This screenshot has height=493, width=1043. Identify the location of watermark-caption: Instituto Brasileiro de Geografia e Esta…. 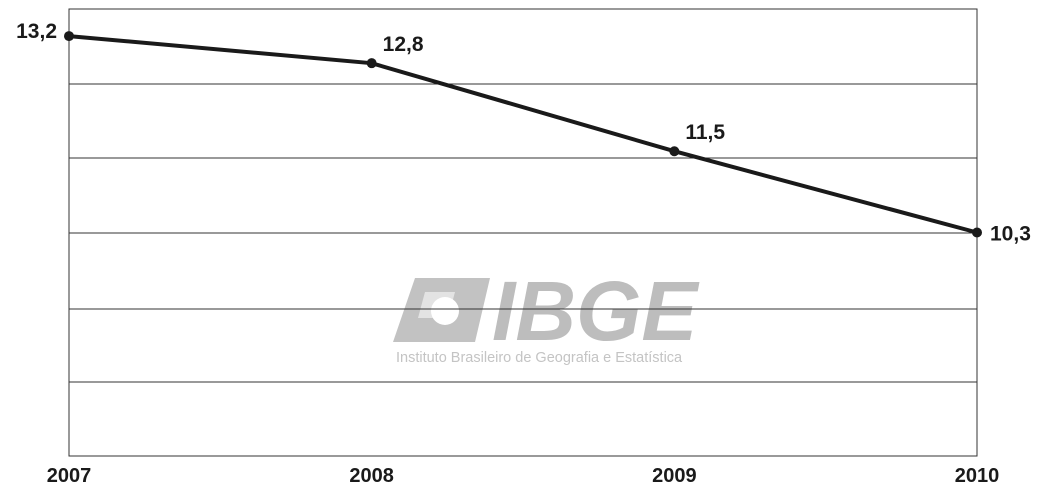
(539, 358).